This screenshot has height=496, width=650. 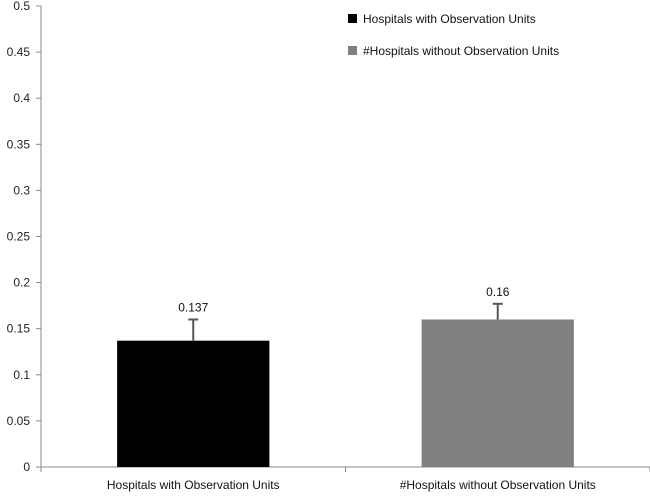 I want to click on y-tick-label: 0.35, so click(x=19, y=144).